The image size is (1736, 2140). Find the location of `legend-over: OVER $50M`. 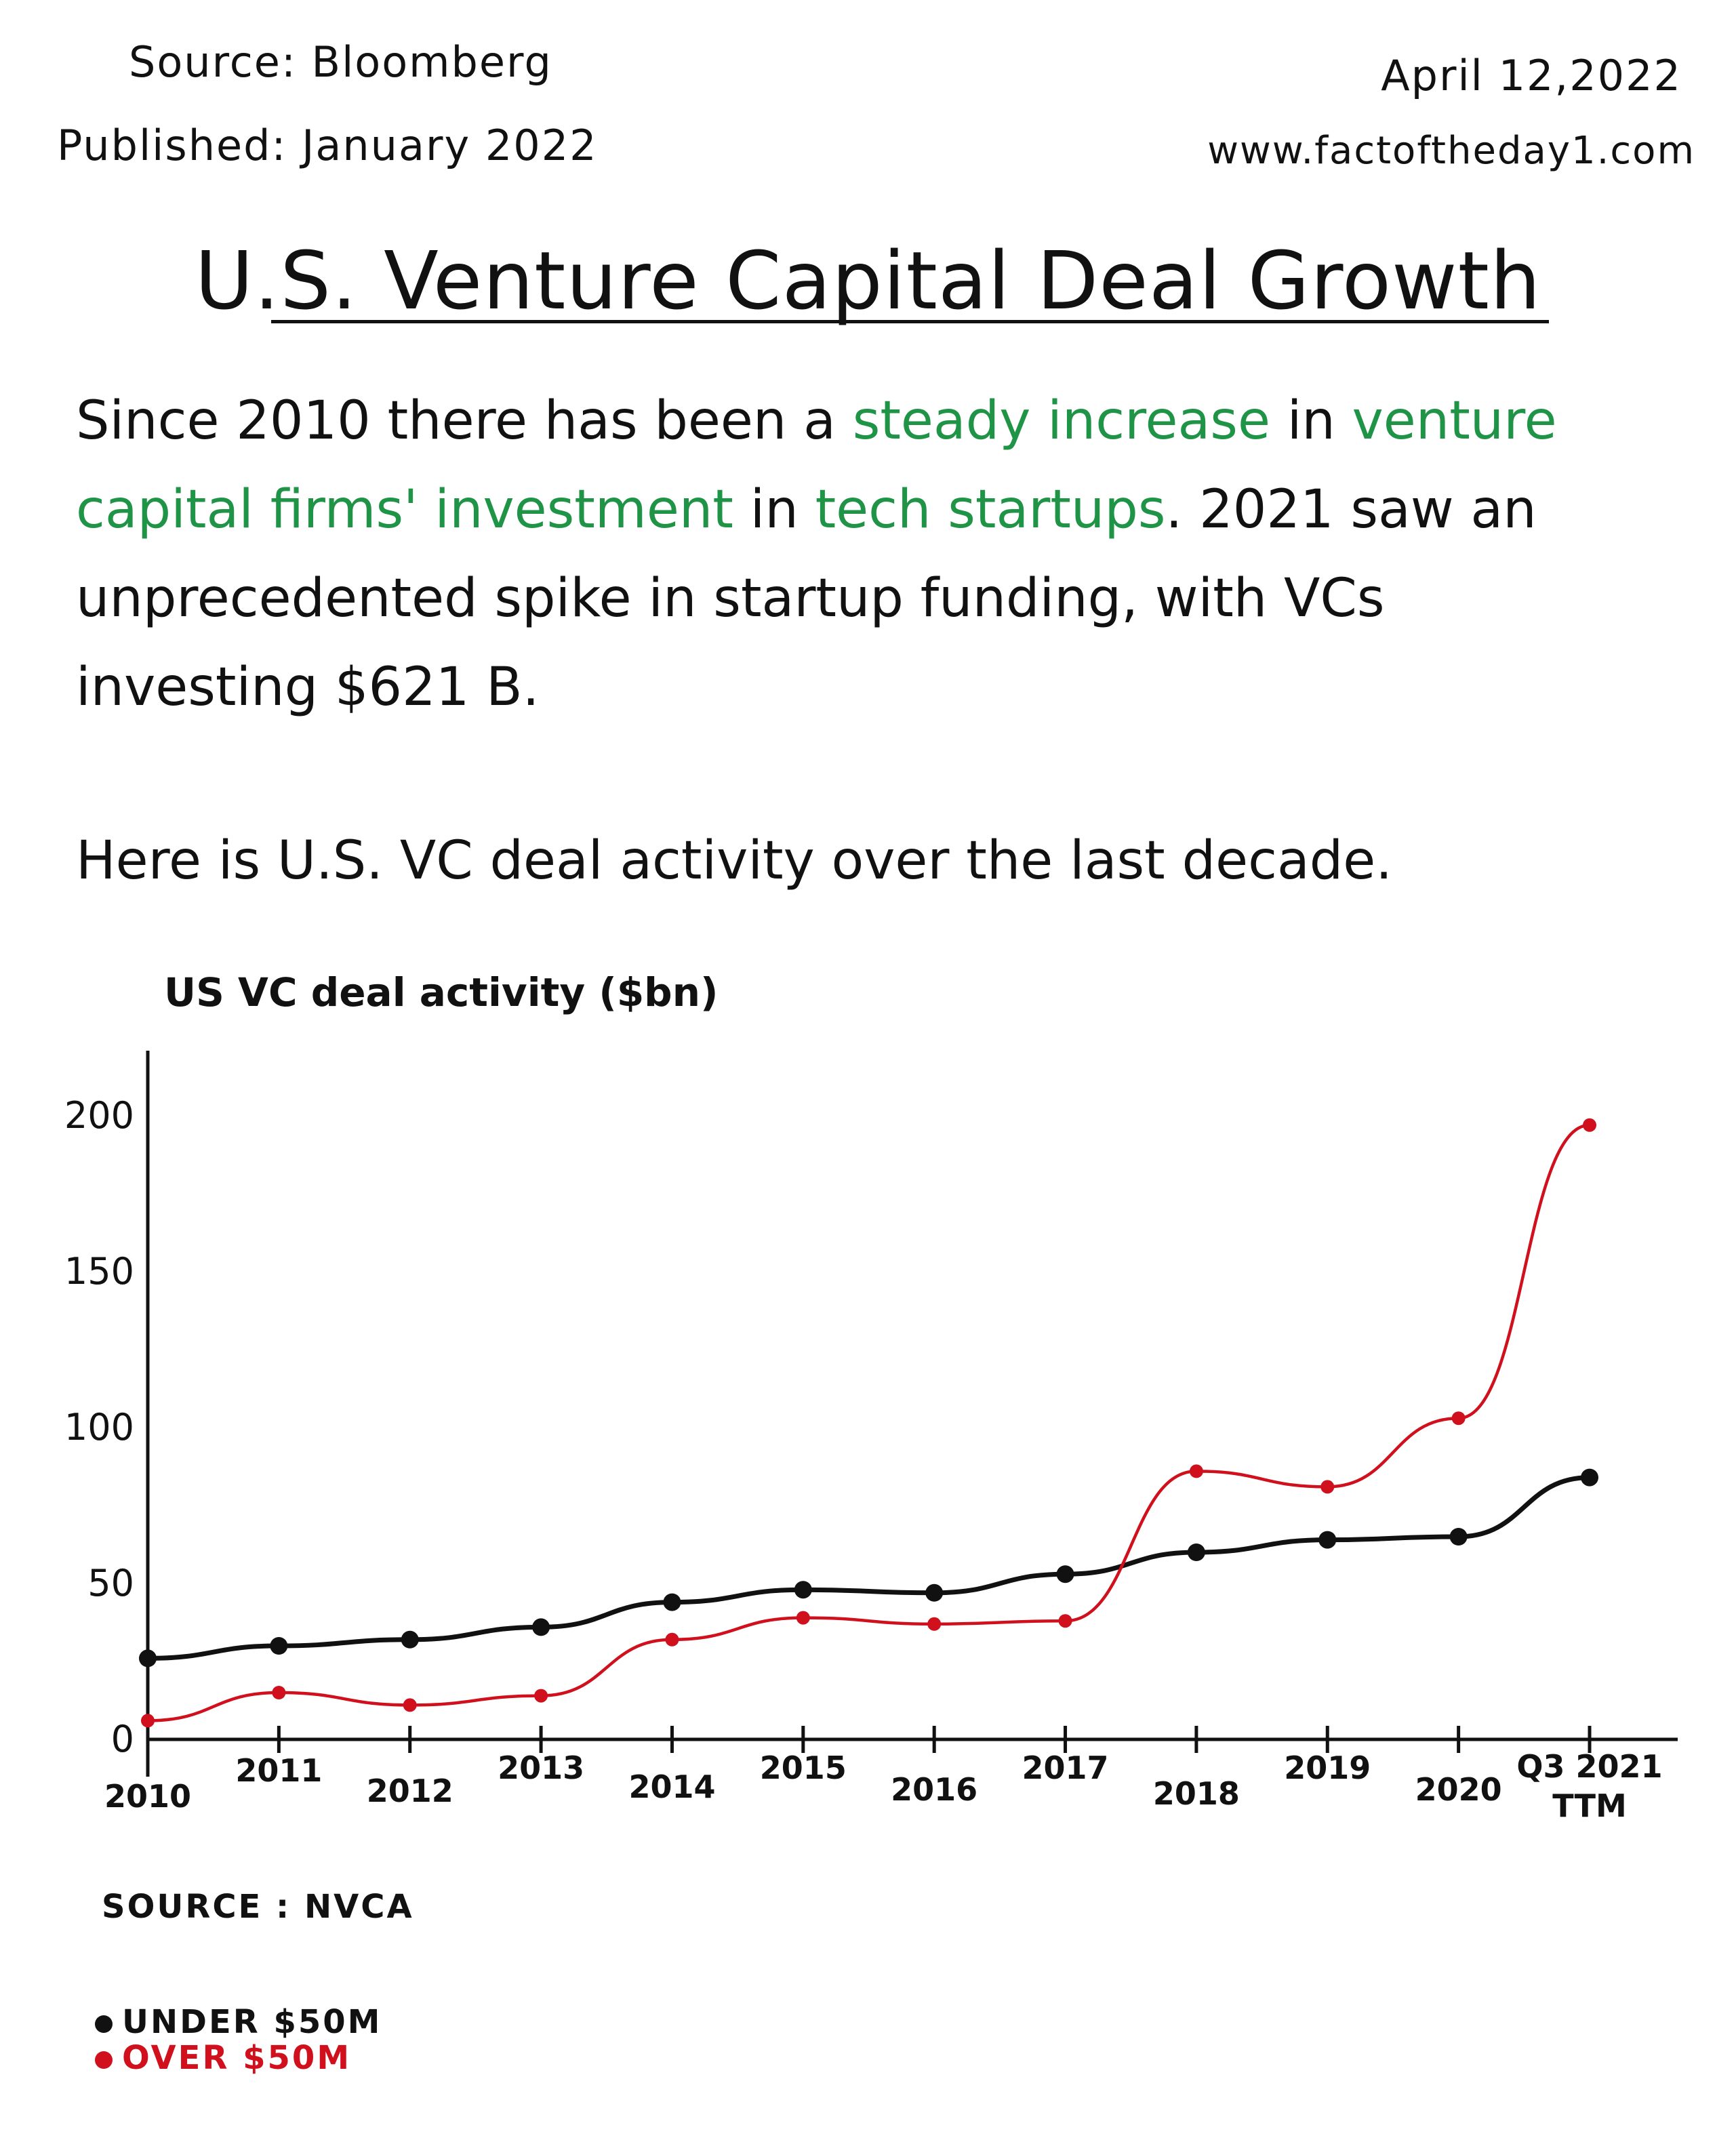

legend-over: OVER $50M is located at coordinates (223, 2058).